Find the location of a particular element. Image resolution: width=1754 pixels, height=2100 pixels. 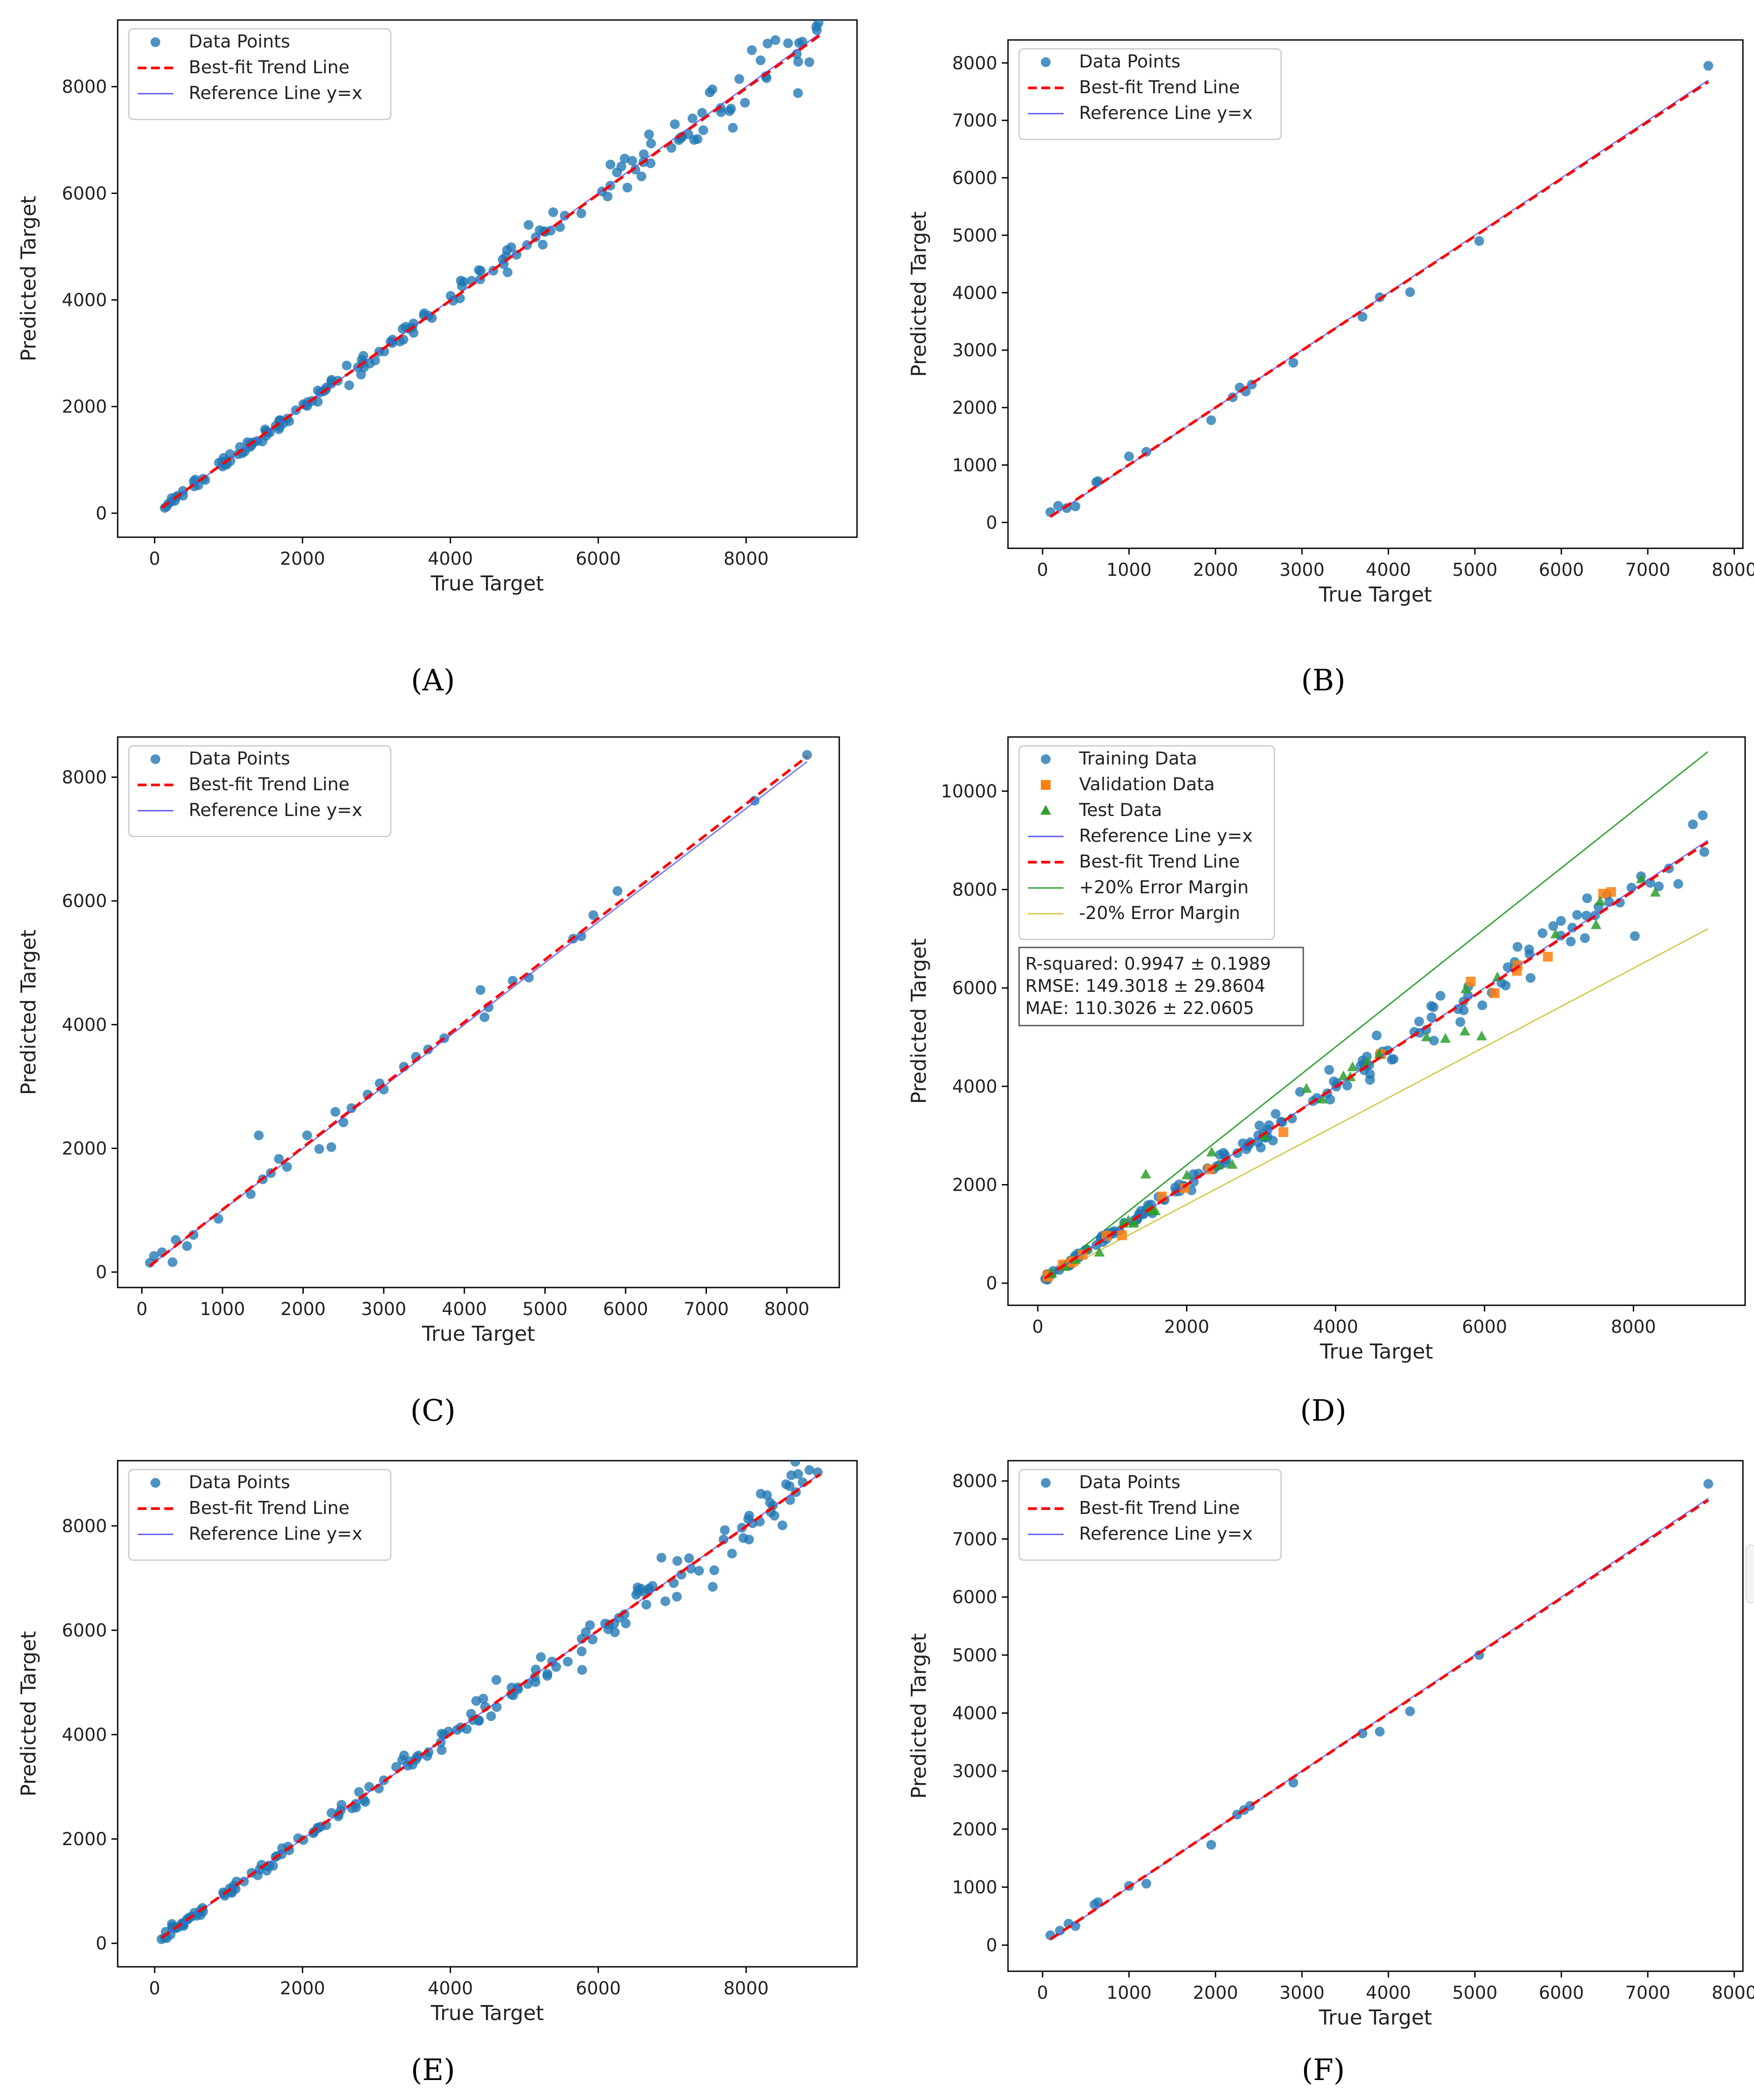

y-tick-label: 5000 is located at coordinates (974, 1655).